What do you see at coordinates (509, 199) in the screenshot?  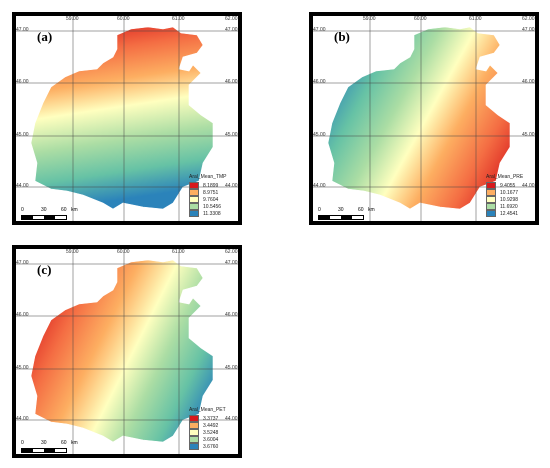 I see `legend-label: 10.9298` at bounding box center [509, 199].